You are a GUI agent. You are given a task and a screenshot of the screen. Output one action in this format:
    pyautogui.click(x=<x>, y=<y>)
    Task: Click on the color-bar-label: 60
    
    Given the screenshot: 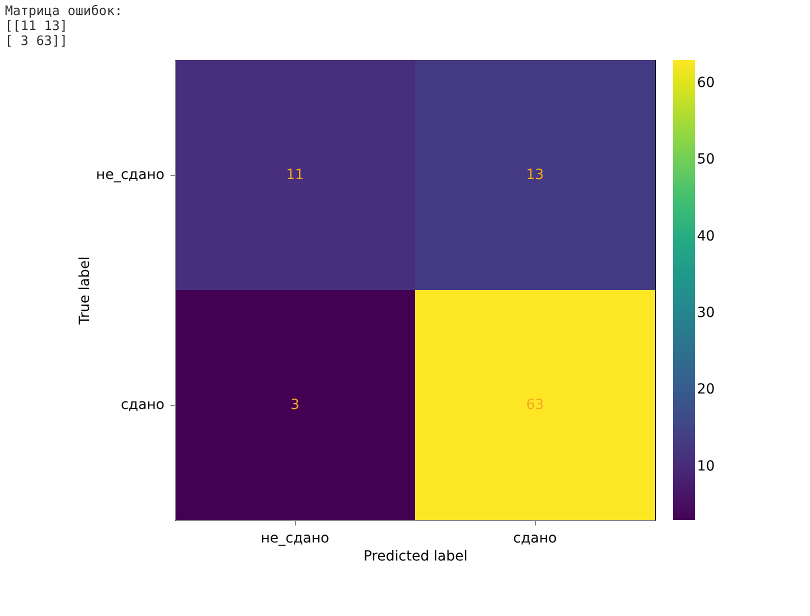 What is the action you would take?
    pyautogui.click(x=706, y=83)
    